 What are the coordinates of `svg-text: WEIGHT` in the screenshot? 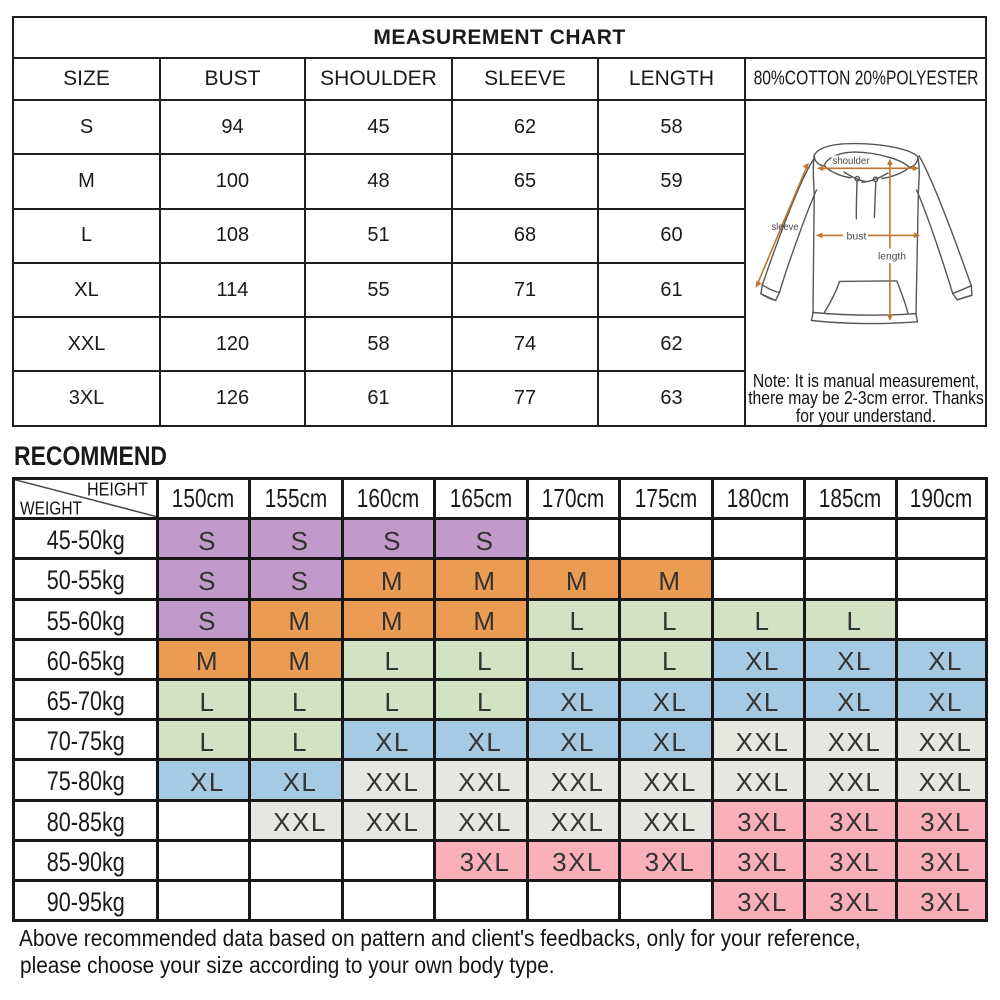 It's located at (51, 509).